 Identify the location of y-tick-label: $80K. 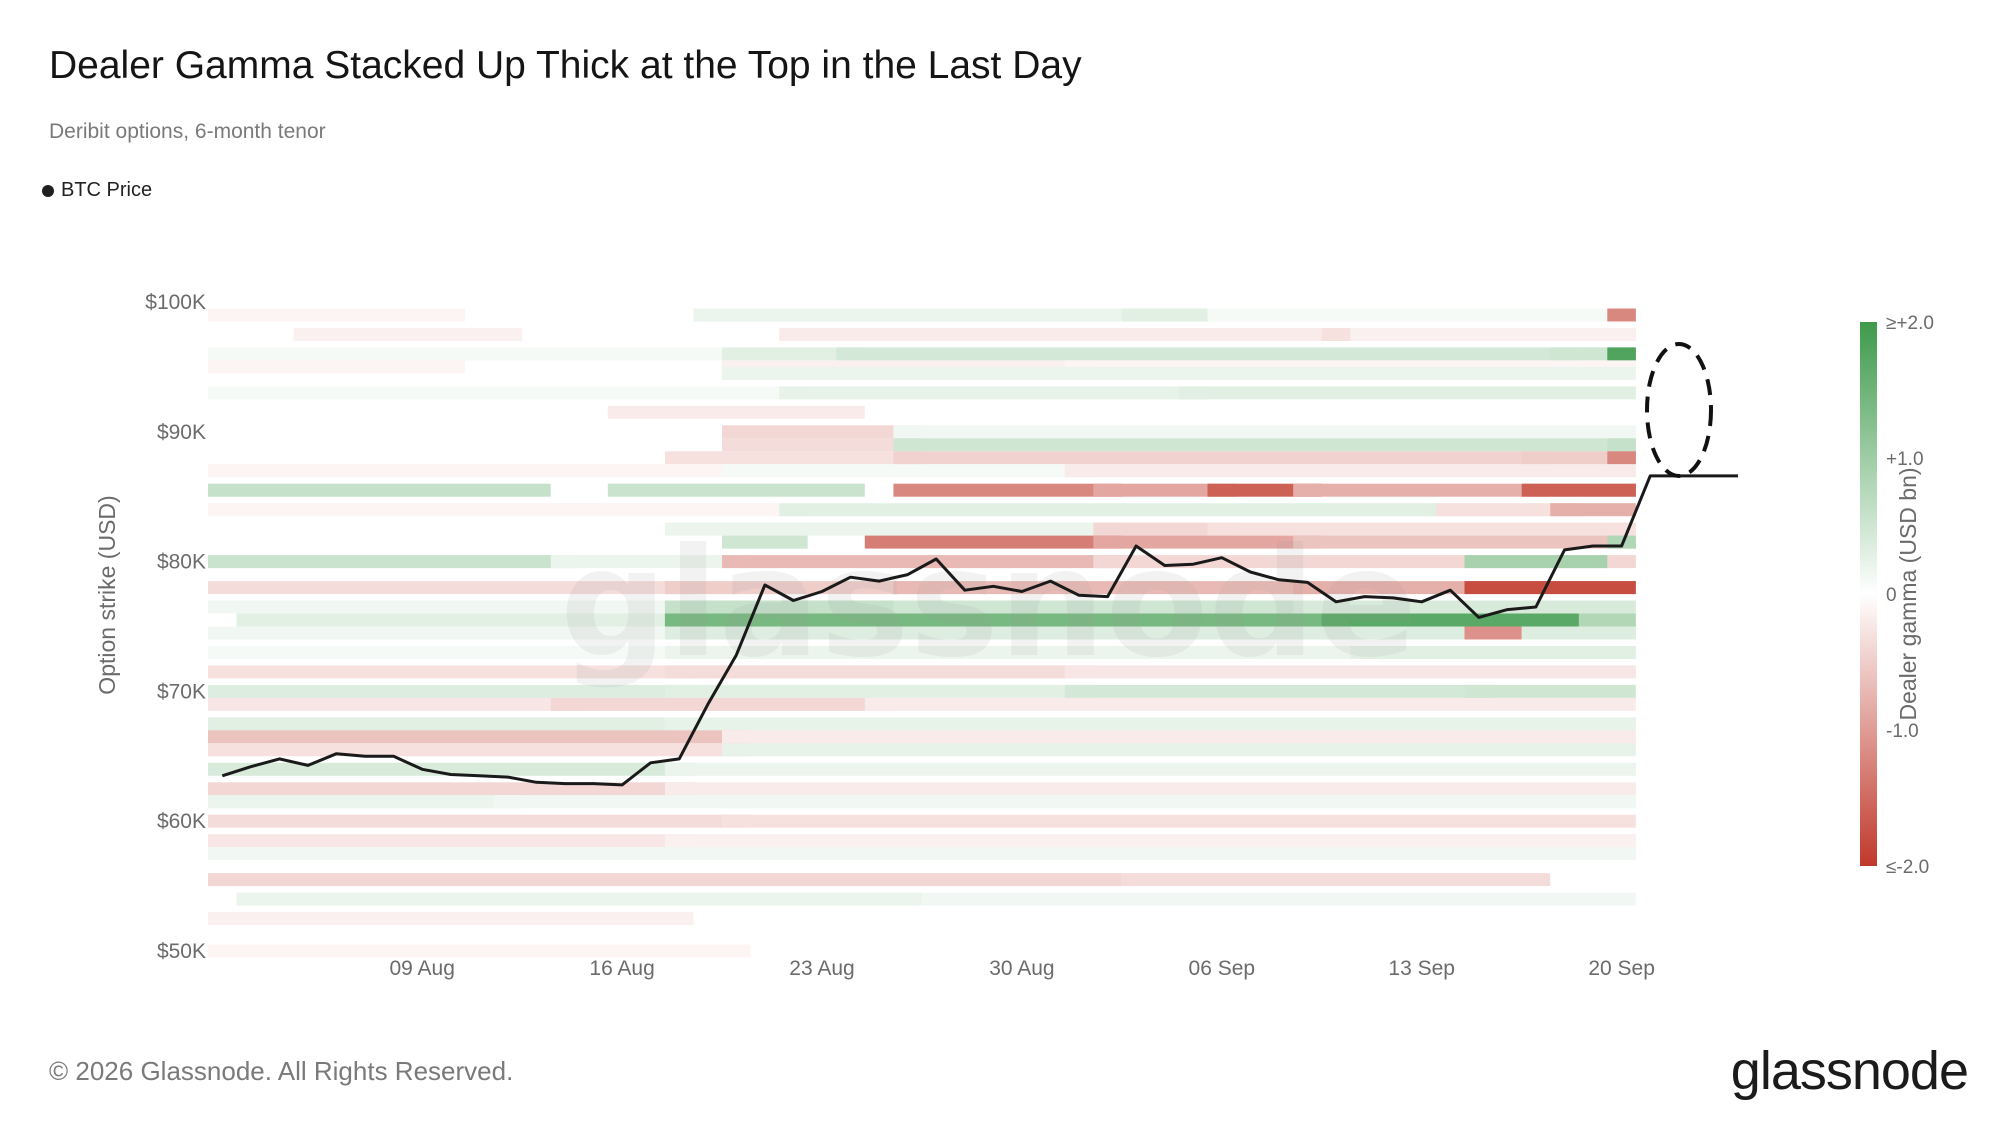
(181, 562).